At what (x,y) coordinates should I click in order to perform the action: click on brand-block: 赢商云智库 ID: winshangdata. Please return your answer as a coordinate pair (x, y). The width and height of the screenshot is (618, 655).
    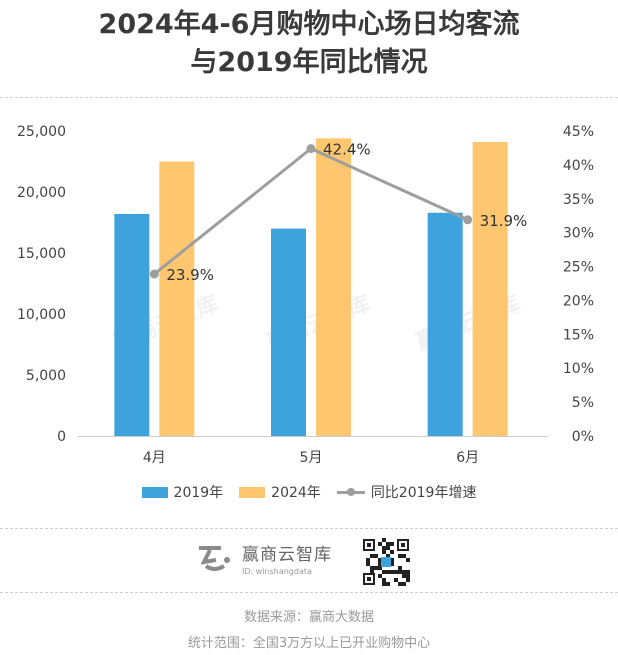
    Looking at the image, I should click on (264, 558).